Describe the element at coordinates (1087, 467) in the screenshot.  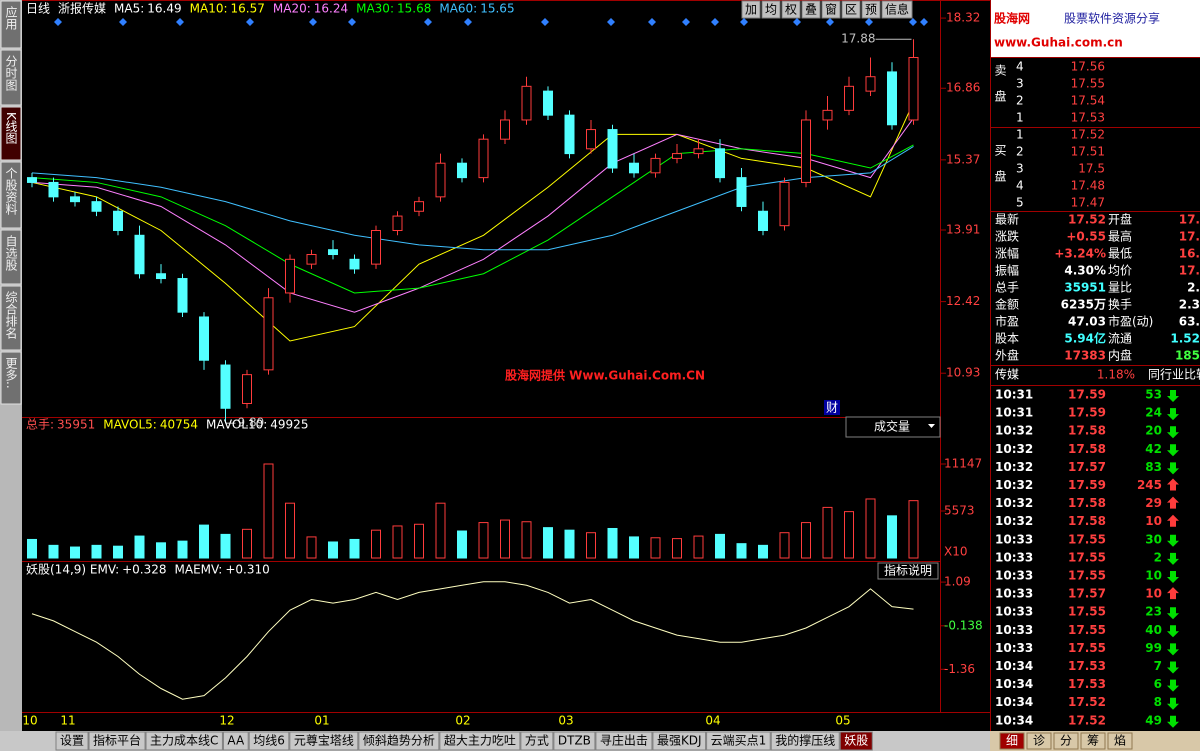
I see `trade-price: 17.57` at that location.